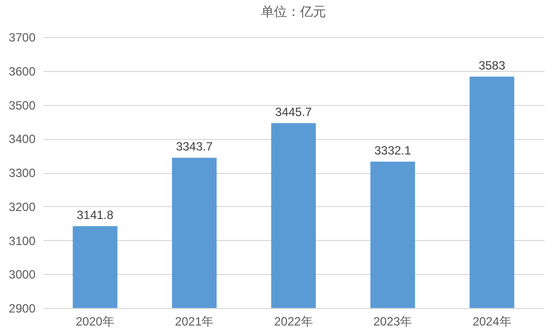 The width and height of the screenshot is (554, 333). Describe the element at coordinates (22, 105) in the screenshot. I see `y-tick-label: 3500` at that location.